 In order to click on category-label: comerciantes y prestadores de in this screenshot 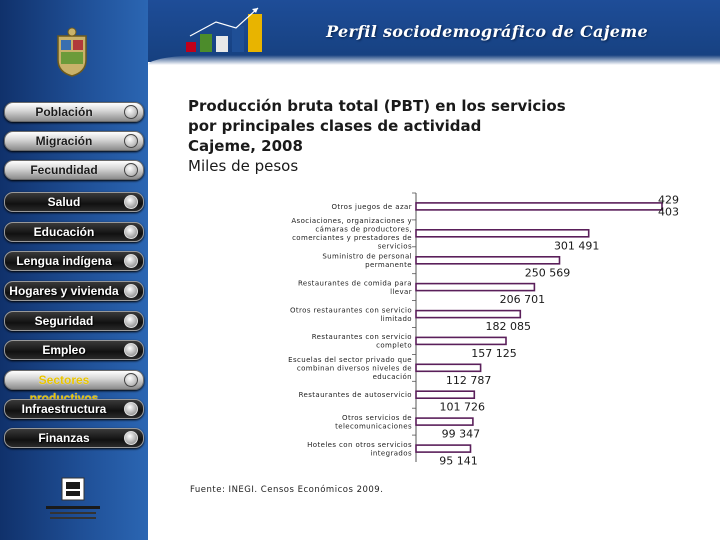, I will do `click(352, 238)`.